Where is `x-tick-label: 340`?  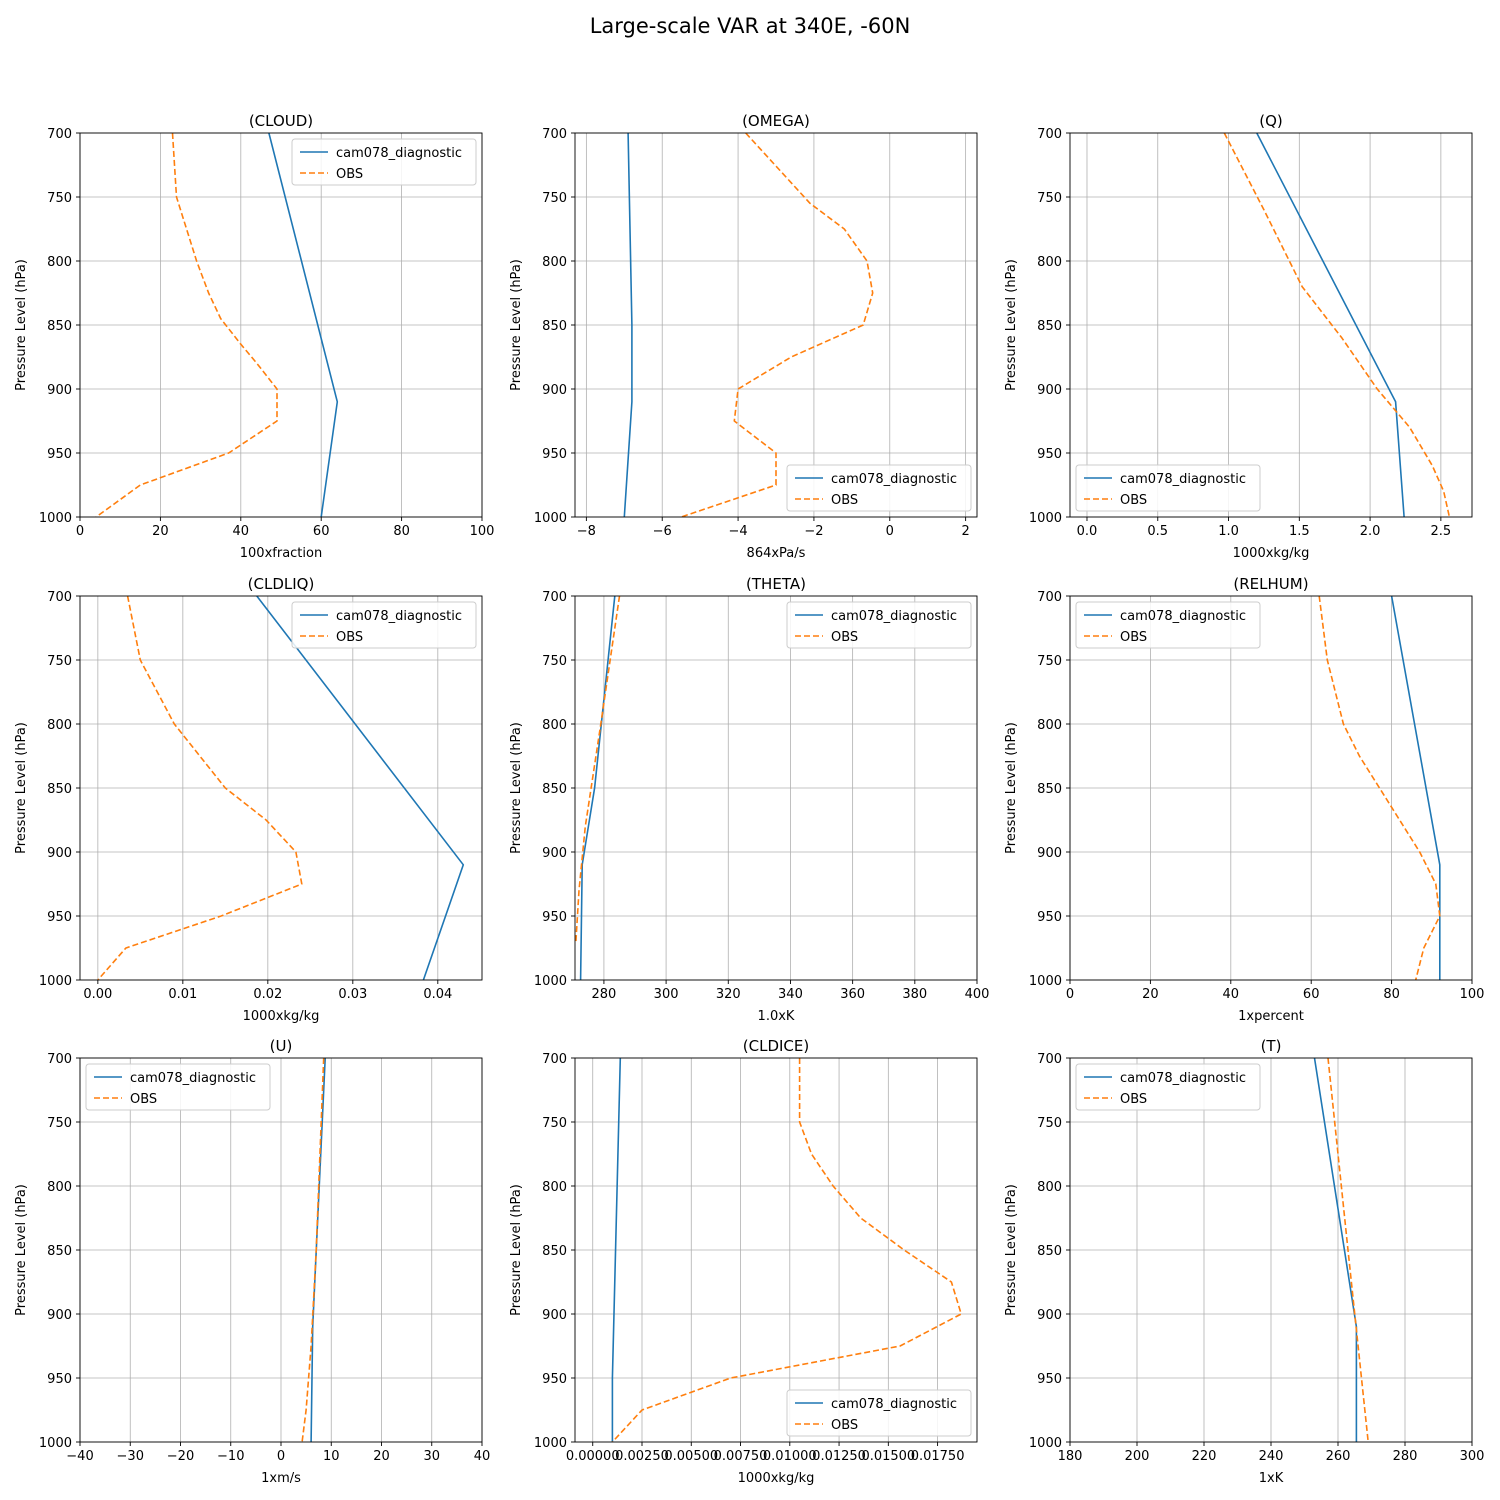 x-tick-label: 340 is located at coordinates (790, 994).